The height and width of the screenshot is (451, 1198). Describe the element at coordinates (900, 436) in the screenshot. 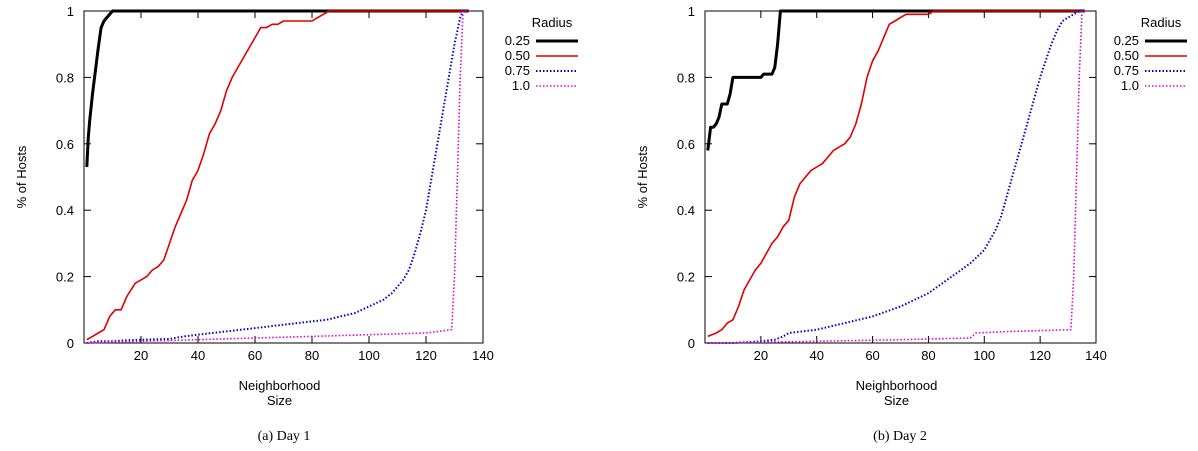

I see `caption: (b) Day 2` at that location.